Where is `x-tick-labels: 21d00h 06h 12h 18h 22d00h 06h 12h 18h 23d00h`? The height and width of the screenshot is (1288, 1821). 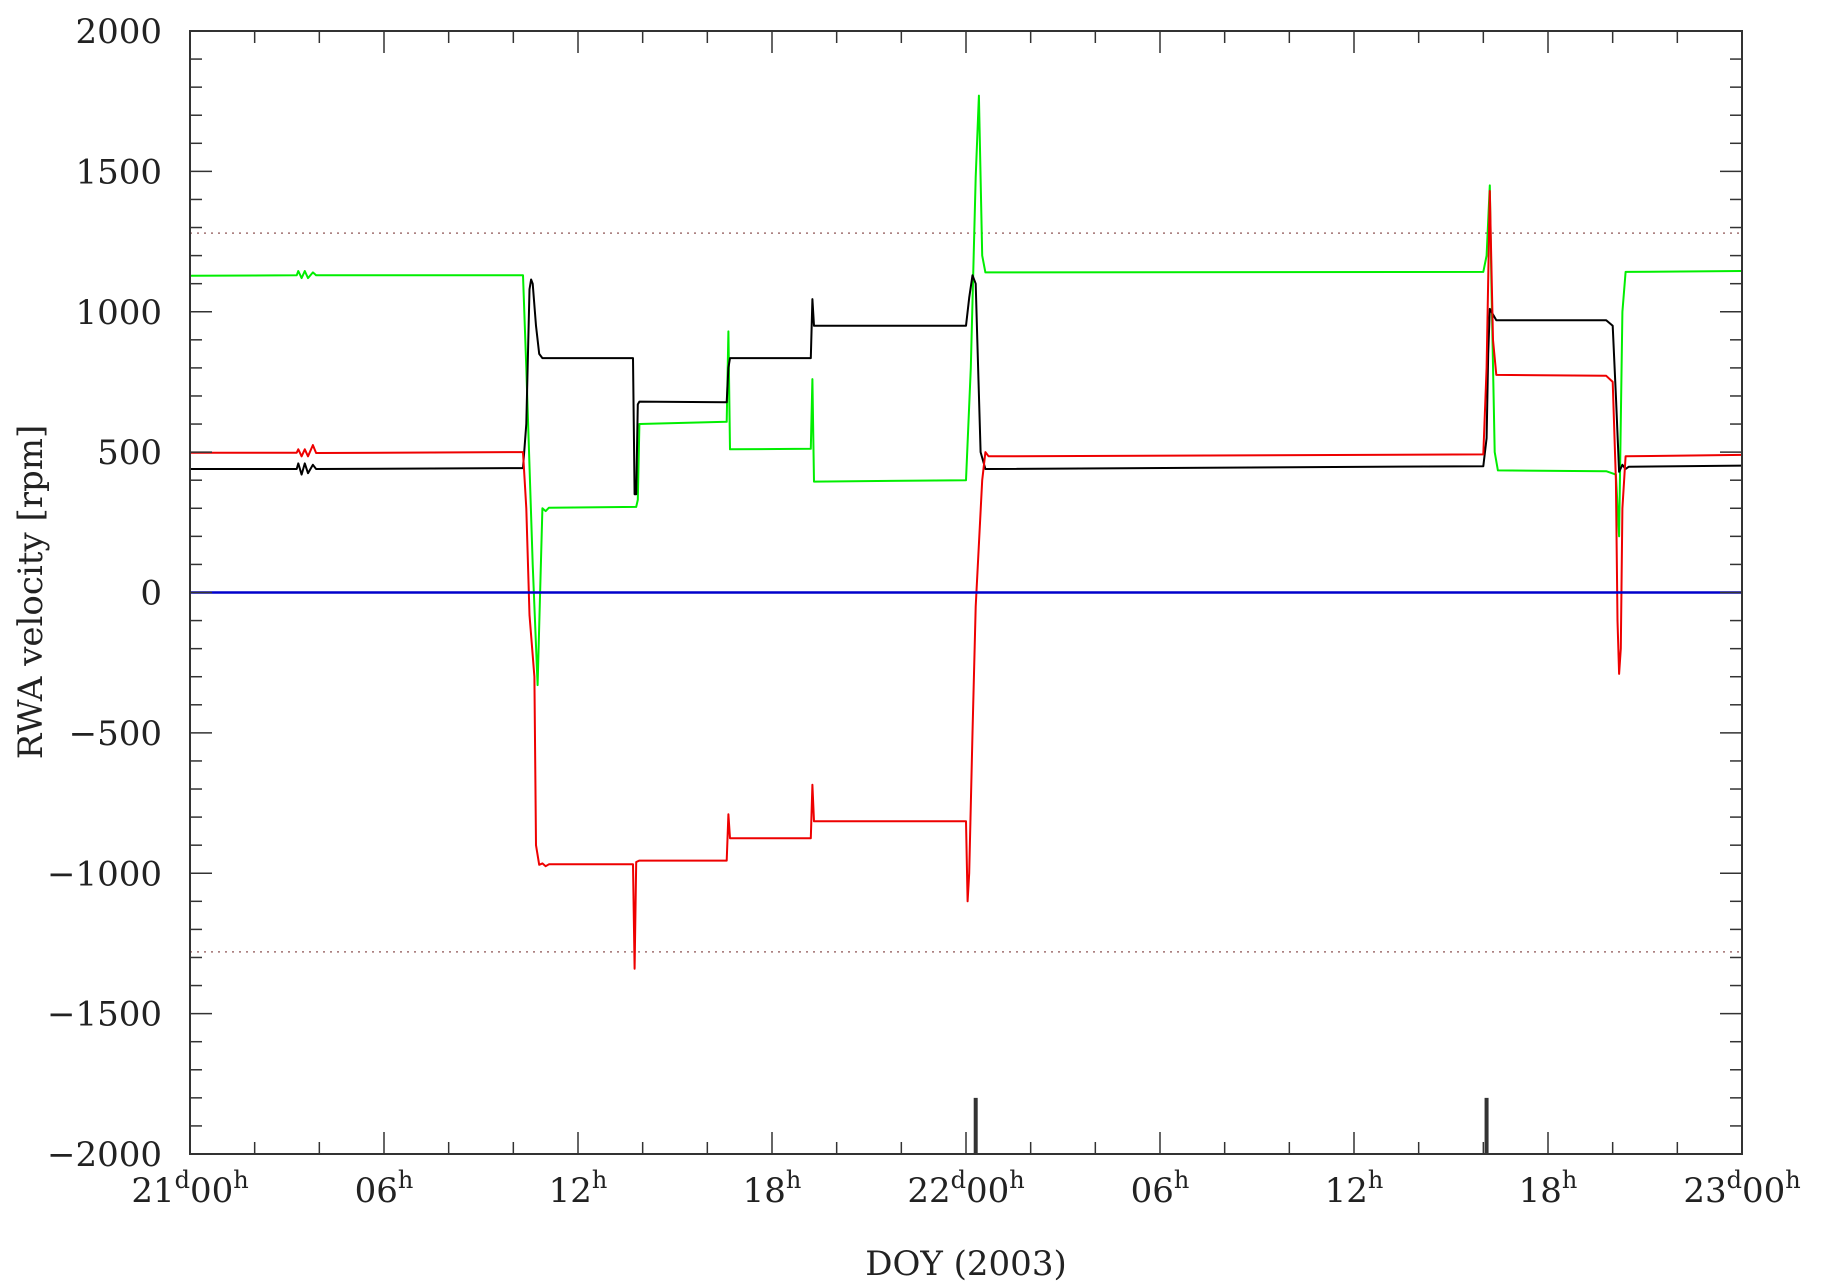 x-tick-labels: 21d00h 06h 12h 18h 22d00h 06h 12h 18h 23d00h is located at coordinates (965, 1188).